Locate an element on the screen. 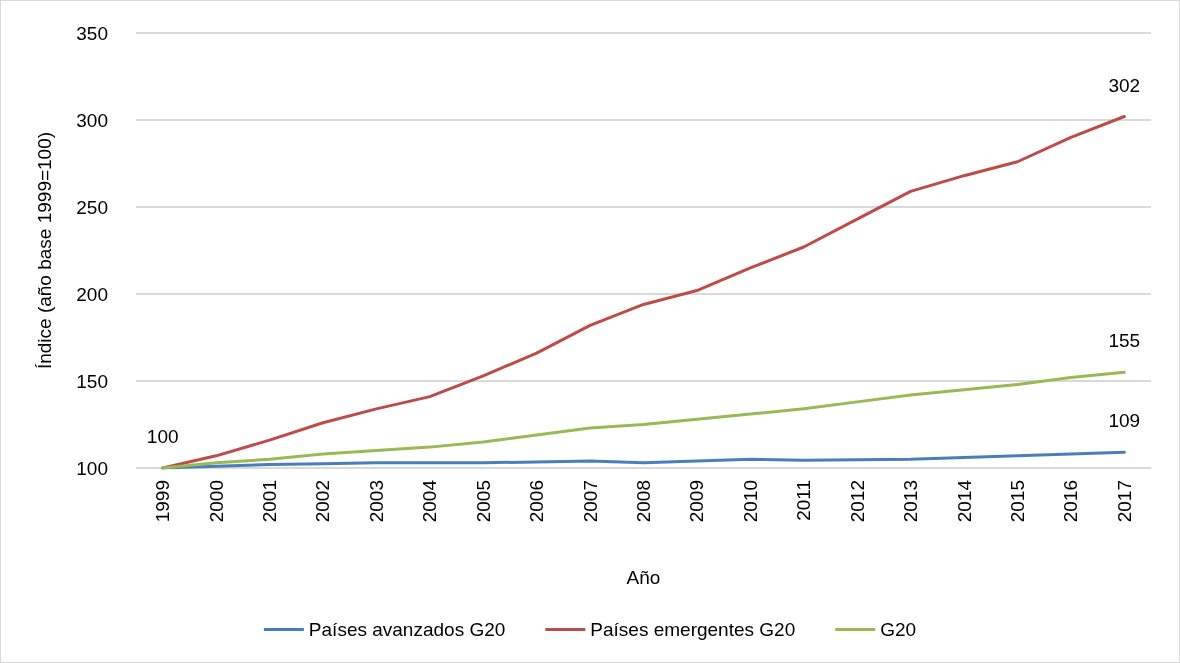 The width and height of the screenshot is (1180, 663). x-tick-label: 2007 is located at coordinates (590, 501).